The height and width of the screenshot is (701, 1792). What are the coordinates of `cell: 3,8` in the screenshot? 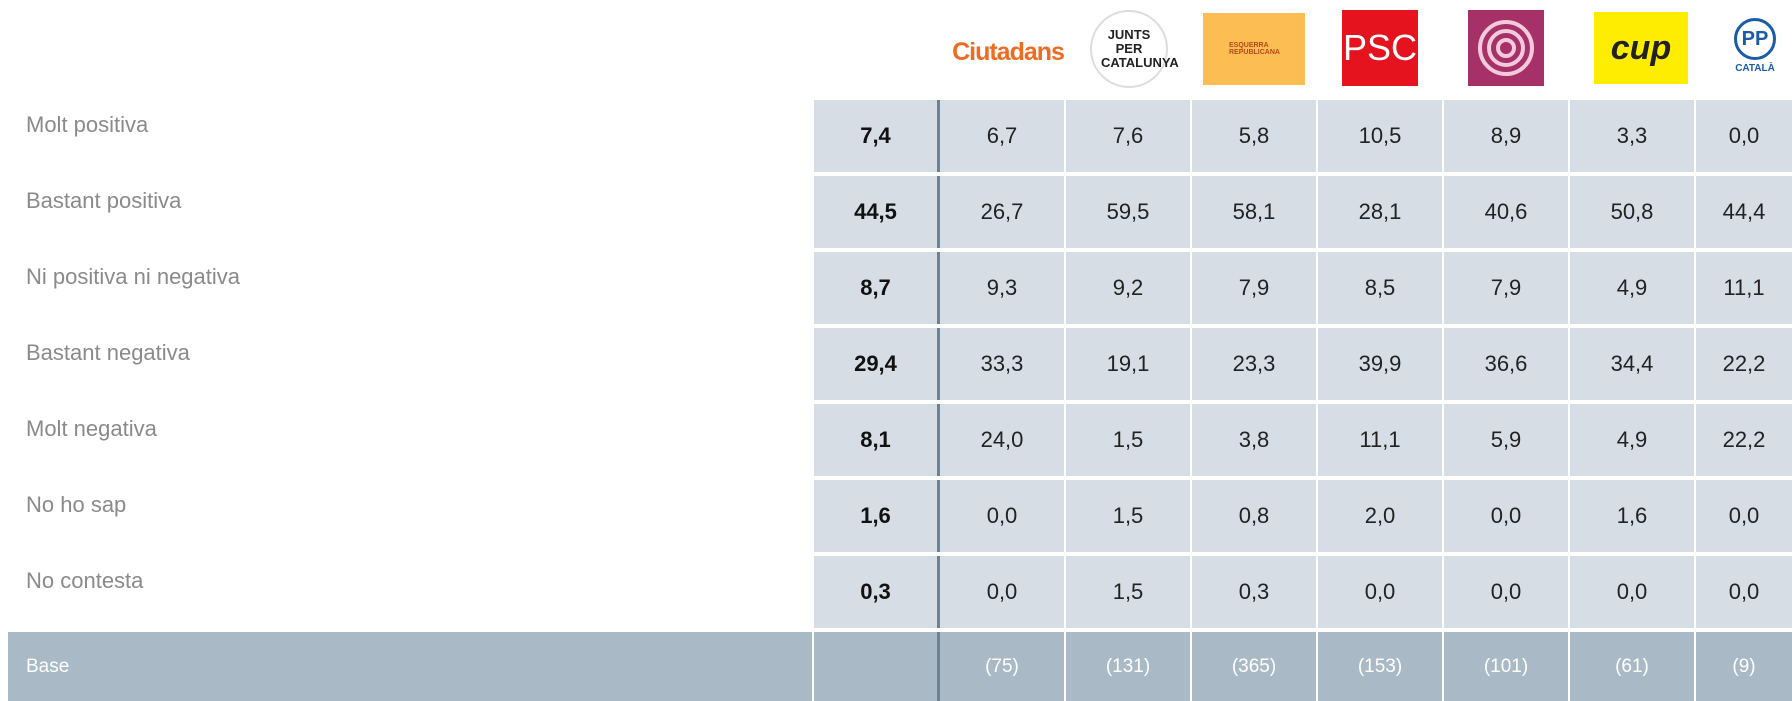 It's located at (1254, 440).